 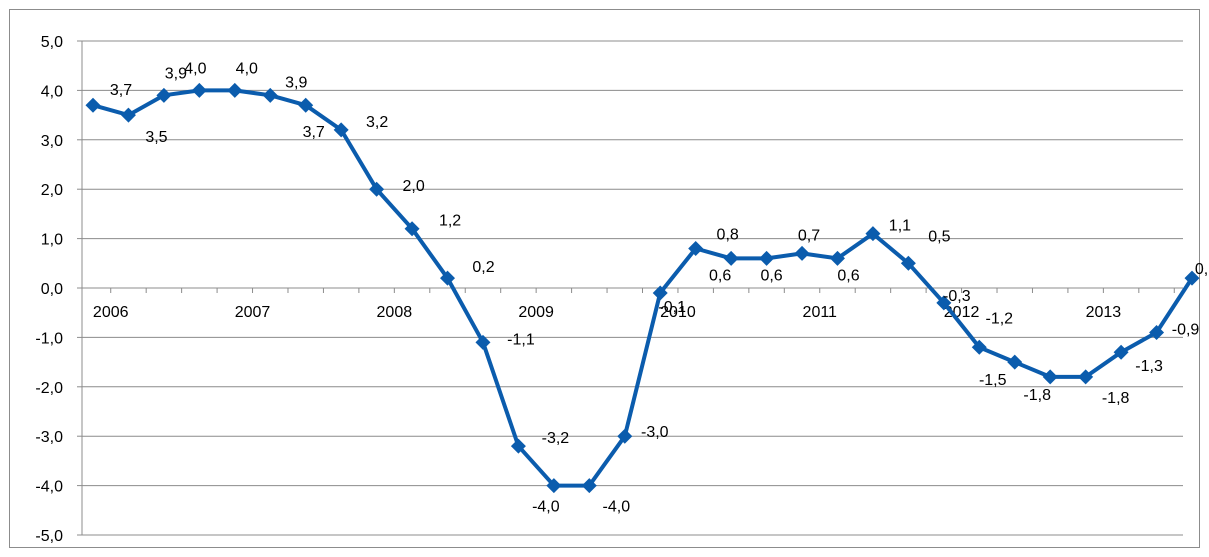 What do you see at coordinates (993, 380) in the screenshot?
I see `data-label: -1,5` at bounding box center [993, 380].